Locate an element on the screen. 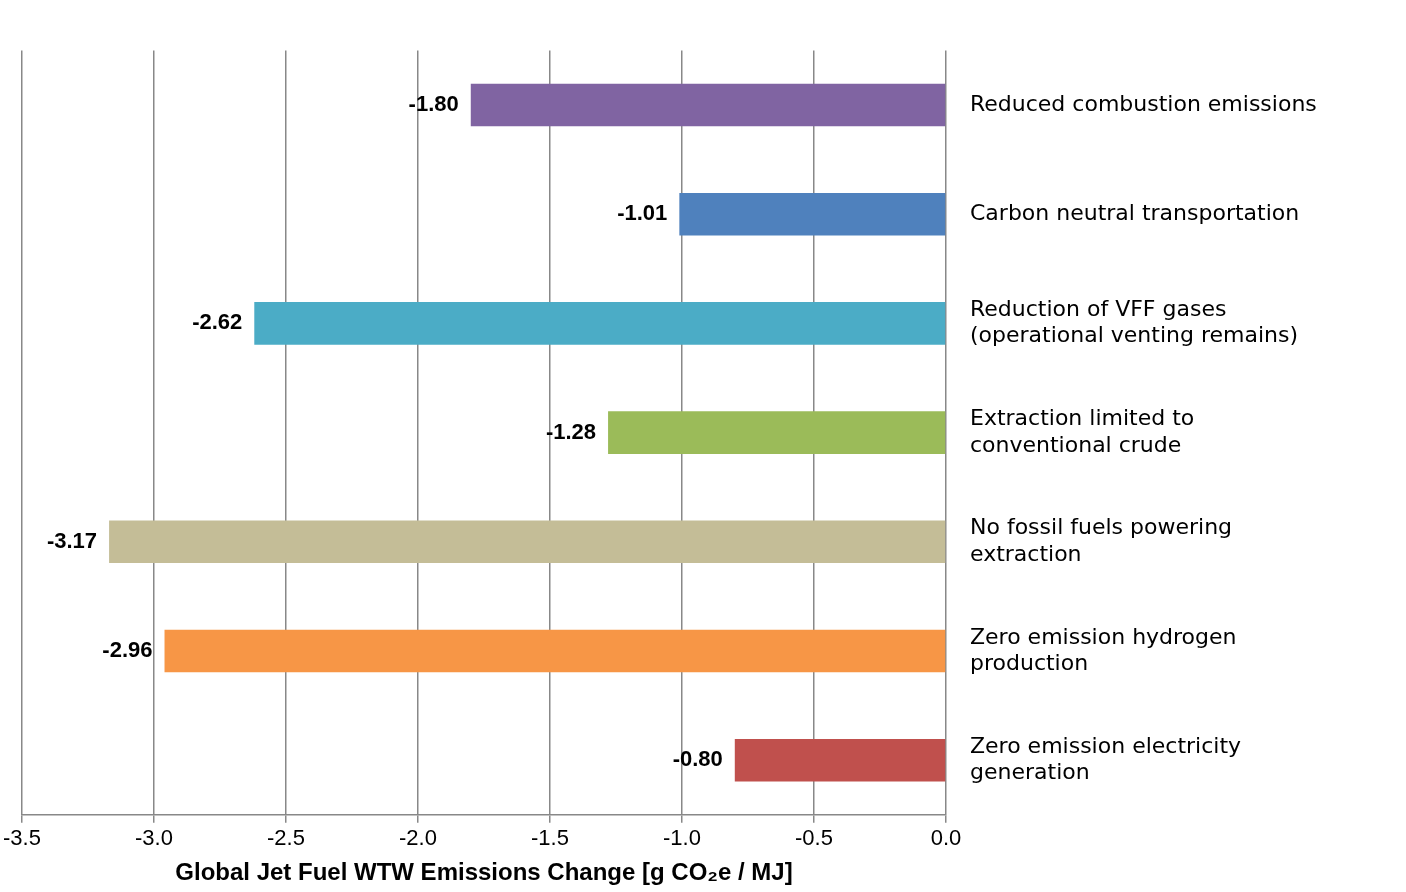  data-label: -1.28 is located at coordinates (571, 431).